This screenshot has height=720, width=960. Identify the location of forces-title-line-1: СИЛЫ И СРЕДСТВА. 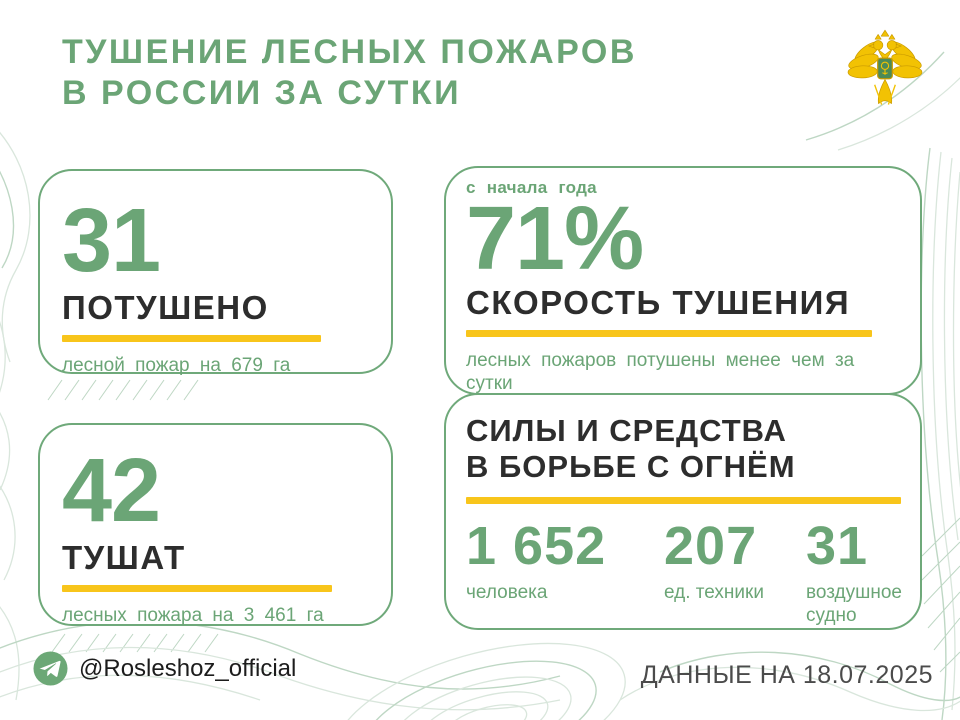
(626, 430).